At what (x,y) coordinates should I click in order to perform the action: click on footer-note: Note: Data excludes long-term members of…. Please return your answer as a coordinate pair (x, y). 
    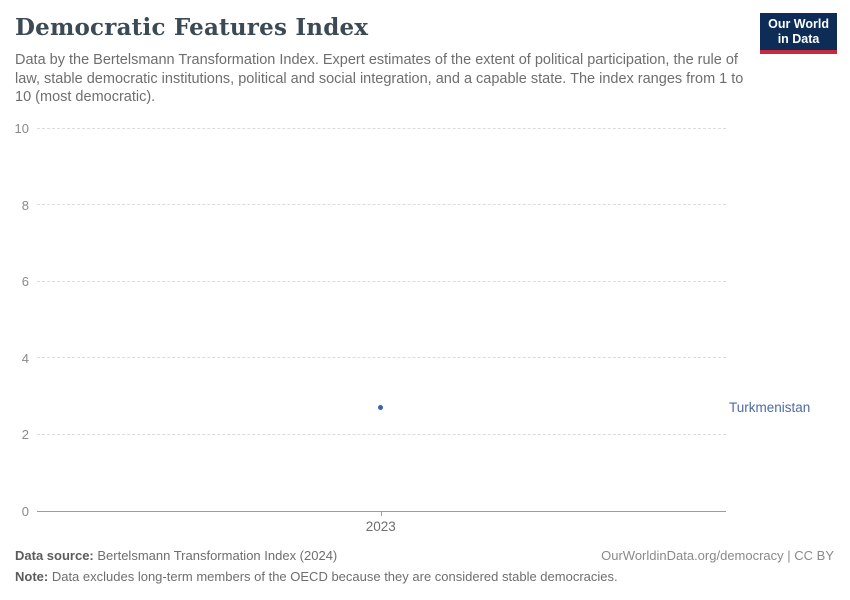
    Looking at the image, I should click on (316, 577).